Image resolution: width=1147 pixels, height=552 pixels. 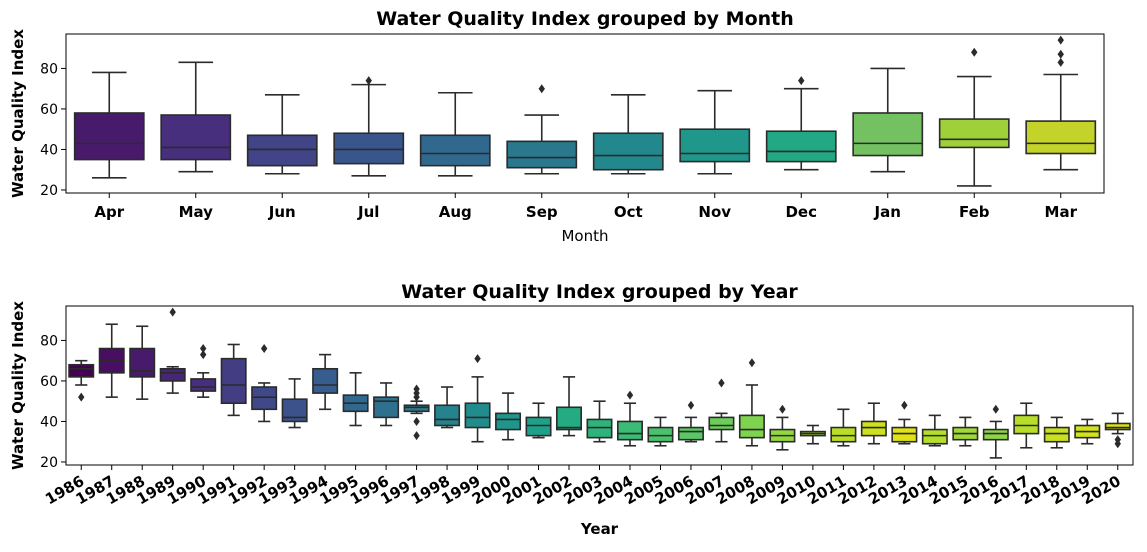 I want to click on chart-title: Water Quality Index grouped by Month, so click(x=585, y=19).